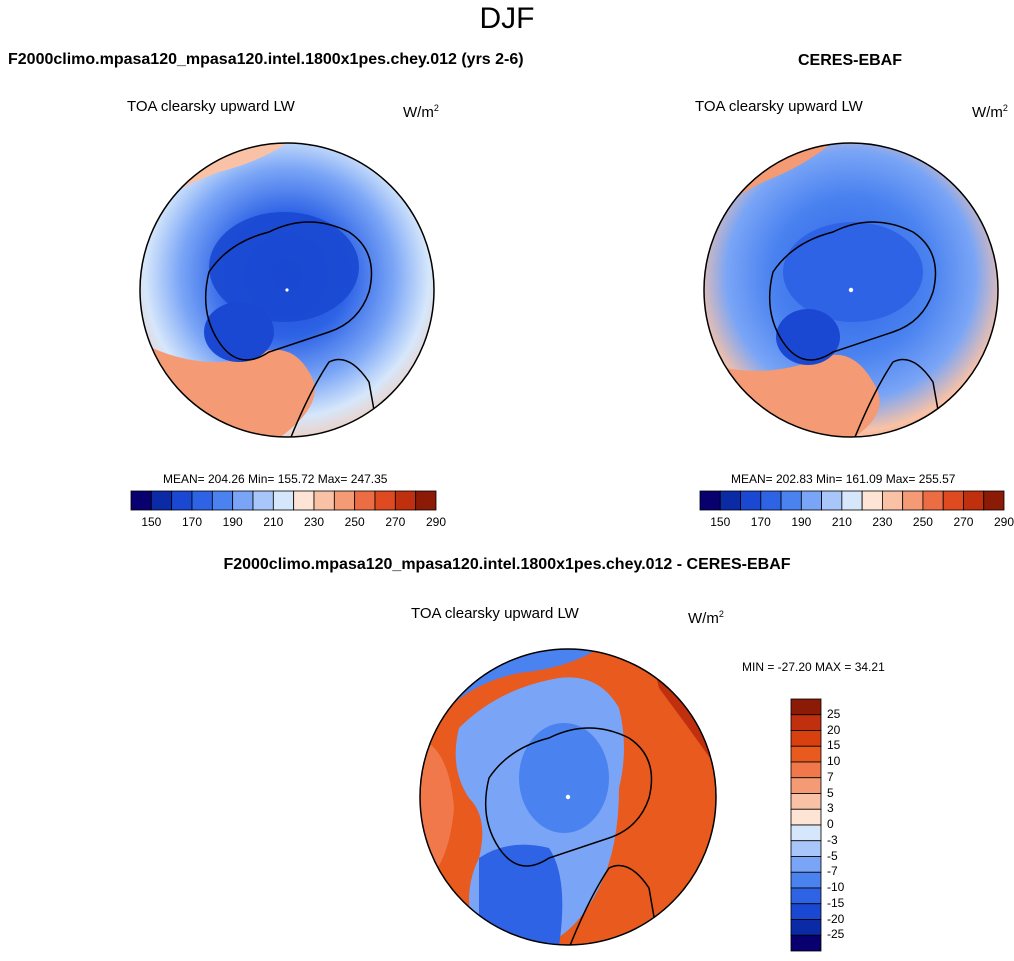 The height and width of the screenshot is (961, 1014). Describe the element at coordinates (395, 522) in the screenshot. I see `model-colorbar-tick-label: 270` at that location.